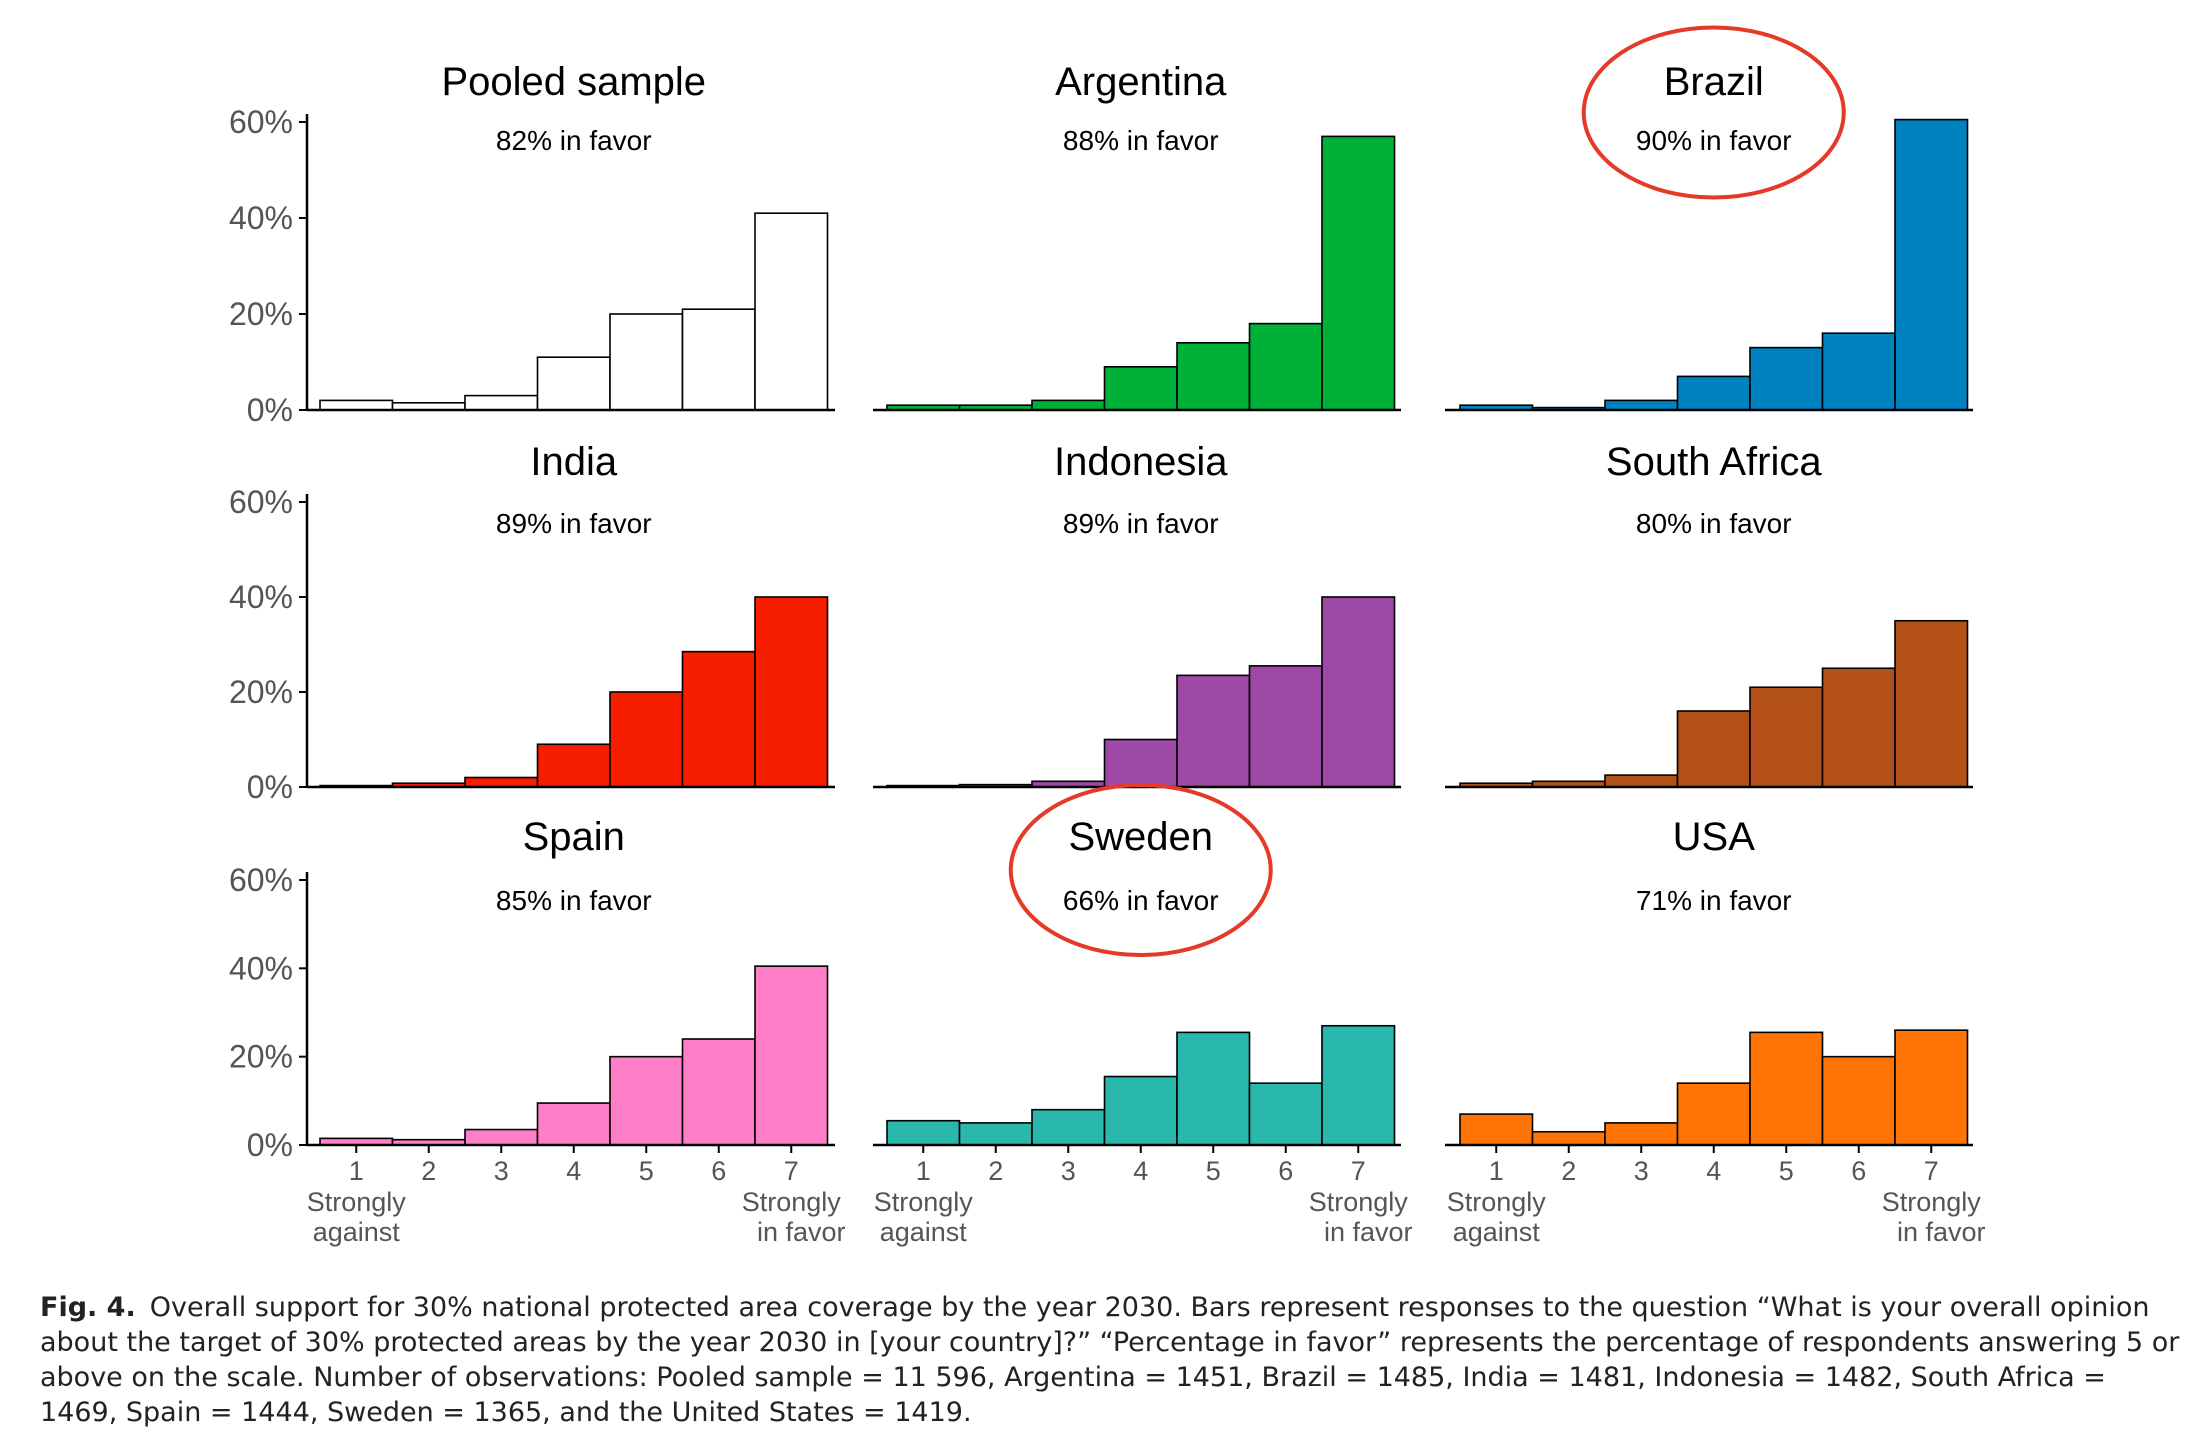 Image resolution: width=2206 pixels, height=1448 pixels. Describe the element at coordinates (1641, 1171) in the screenshot. I see `usa-x-tick-label: 3` at that location.